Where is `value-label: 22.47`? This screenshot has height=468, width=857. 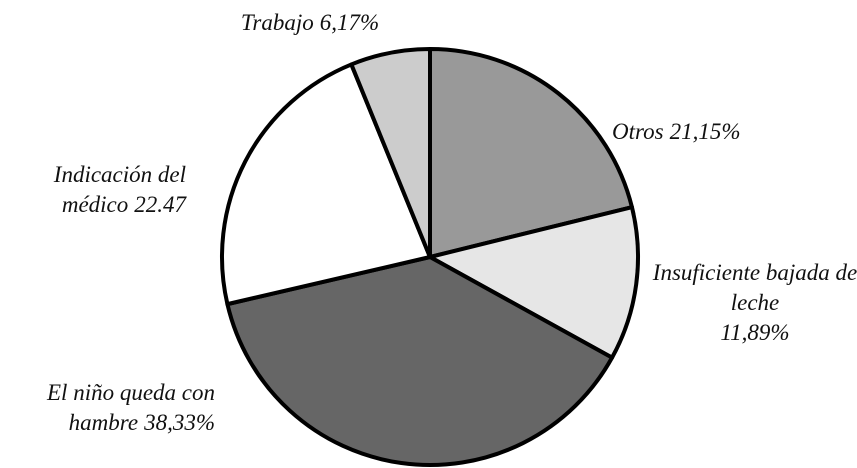 value-label: 22.47 is located at coordinates (160, 204).